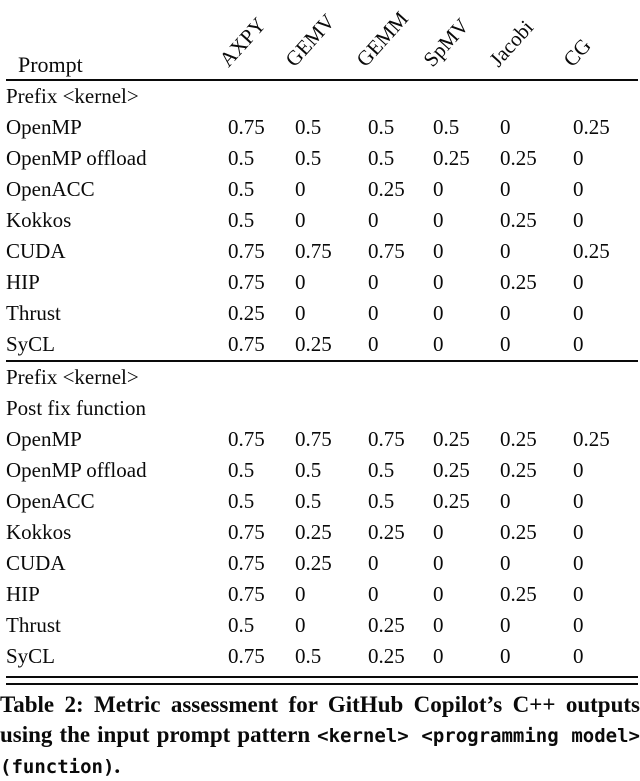 The height and width of the screenshot is (781, 640). I want to click on row-label: OpenACC, so click(50, 501).